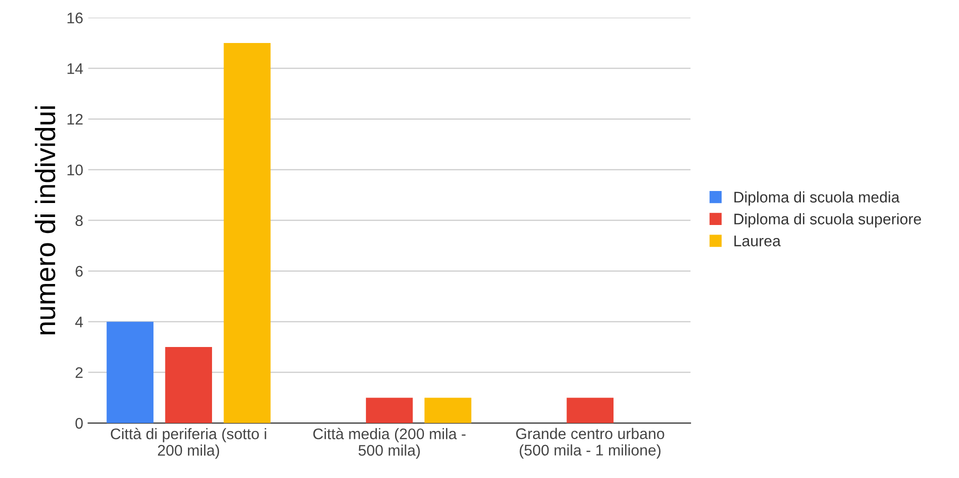  Describe the element at coordinates (828, 220) in the screenshot. I see `legend-label: Diploma di scuola superiore` at that location.